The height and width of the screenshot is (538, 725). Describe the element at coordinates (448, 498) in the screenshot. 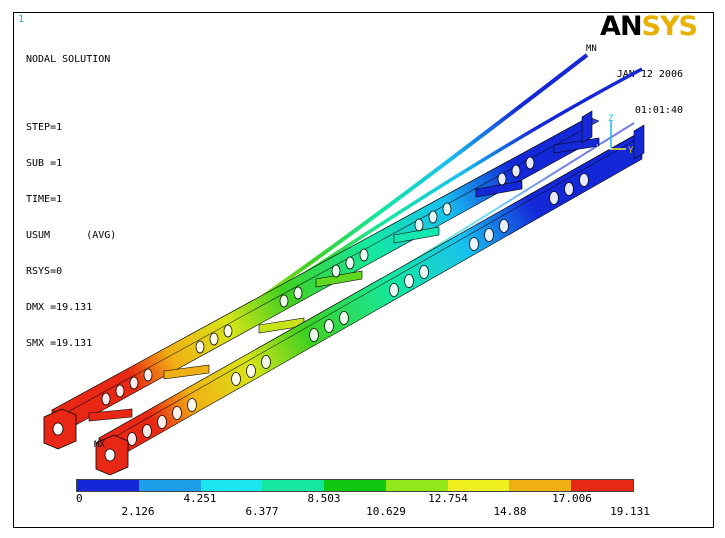

I see `legend-label-top: 12.754` at that location.